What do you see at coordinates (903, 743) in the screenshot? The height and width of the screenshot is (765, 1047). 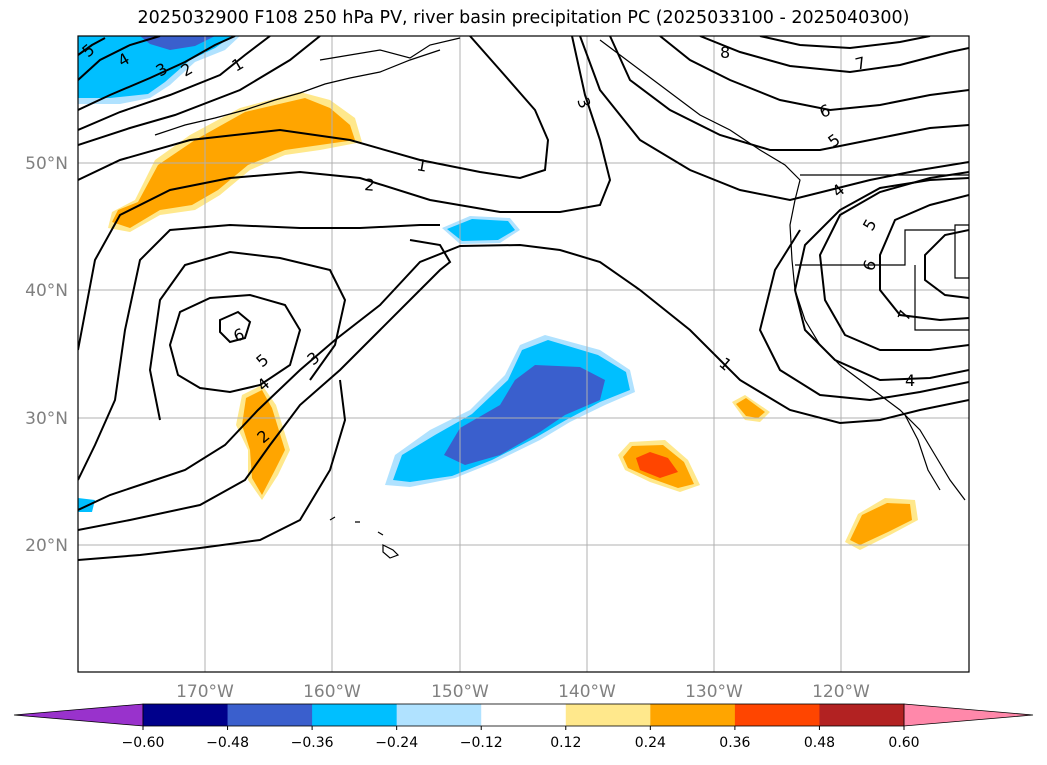 I see `colorbar-tick-label: 0.60` at bounding box center [903, 743].